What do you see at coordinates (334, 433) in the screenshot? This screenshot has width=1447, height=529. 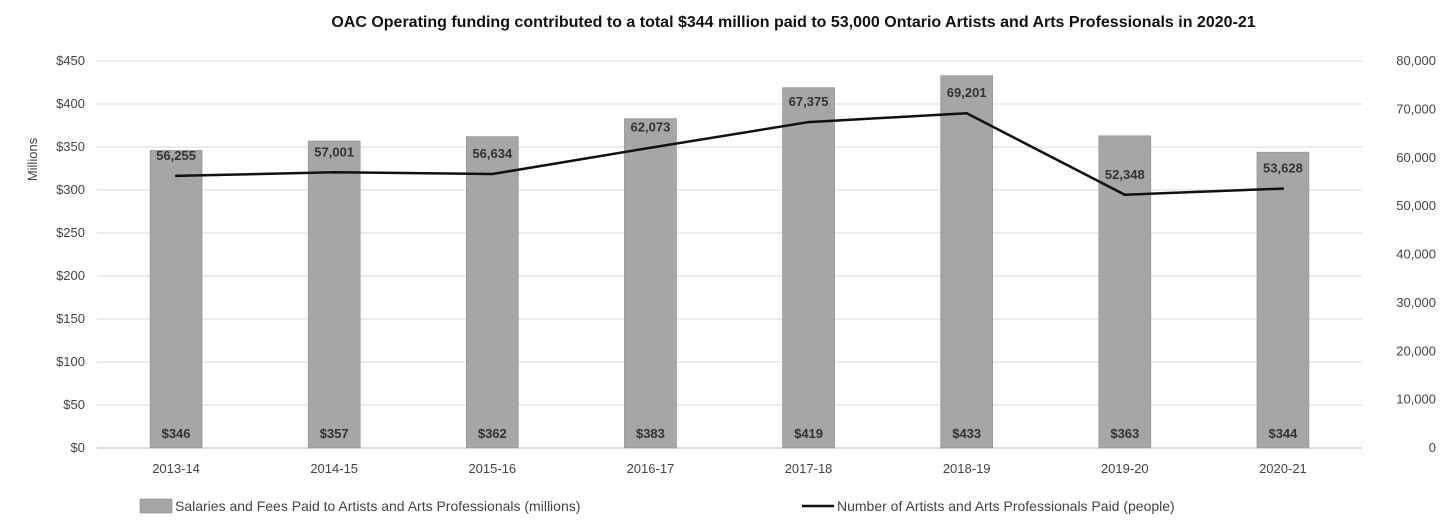 I see `bar-data-label: $357` at bounding box center [334, 433].